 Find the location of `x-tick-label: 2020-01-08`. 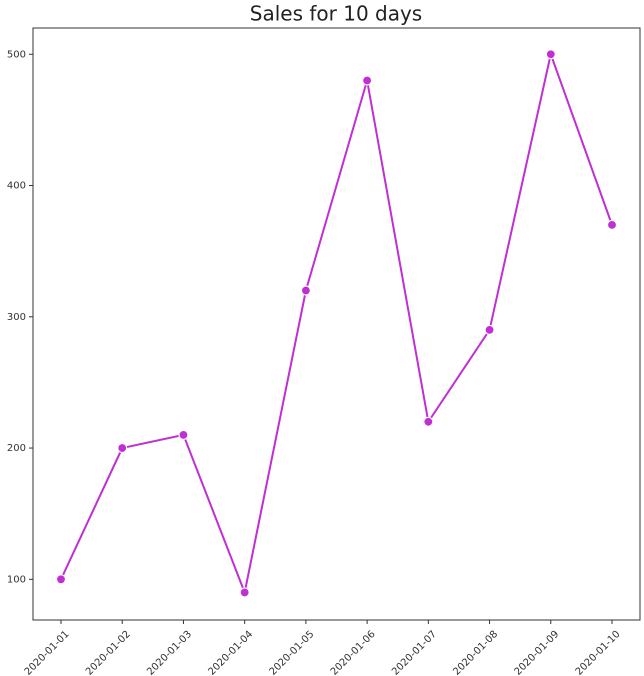

x-tick-label: 2020-01-08 is located at coordinates (475, 652).